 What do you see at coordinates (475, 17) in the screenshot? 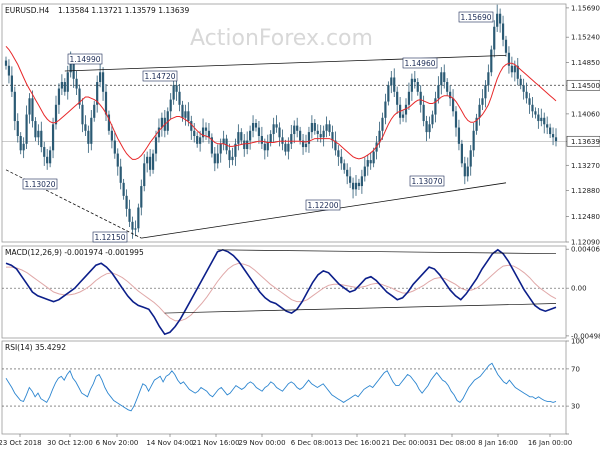
I see `annotation-label: 1.15690` at bounding box center [475, 17].